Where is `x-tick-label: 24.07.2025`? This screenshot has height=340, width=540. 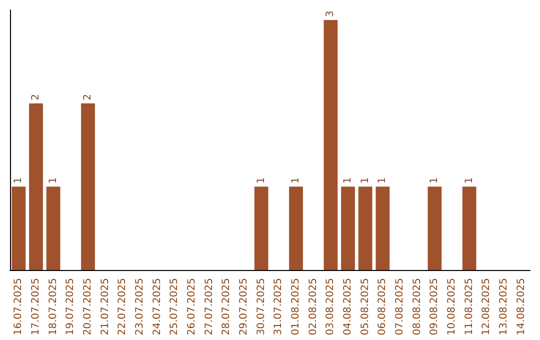 x-tick-label: 24.07.2025 is located at coordinates (157, 307).